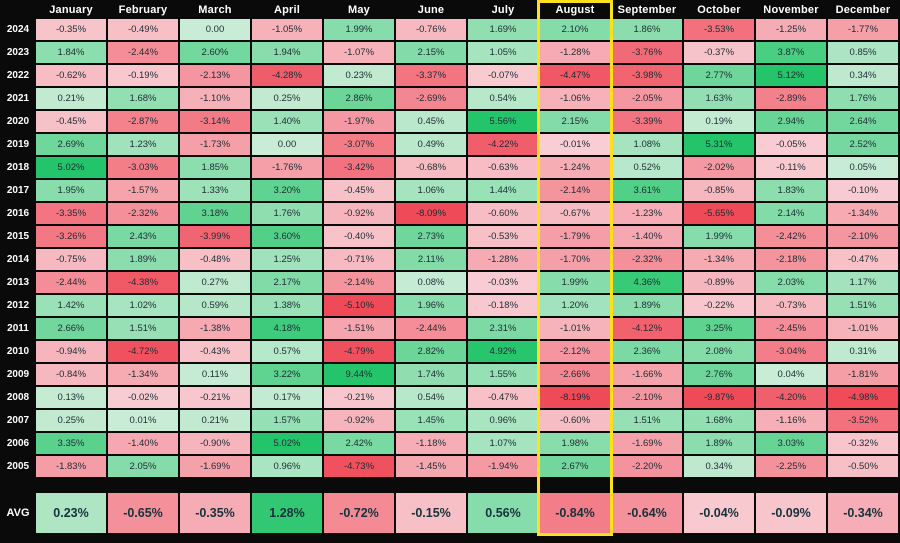 This screenshot has height=543, width=900. What do you see at coordinates (215, 397) in the screenshot?
I see `return-cell: -0.21%` at bounding box center [215, 397].